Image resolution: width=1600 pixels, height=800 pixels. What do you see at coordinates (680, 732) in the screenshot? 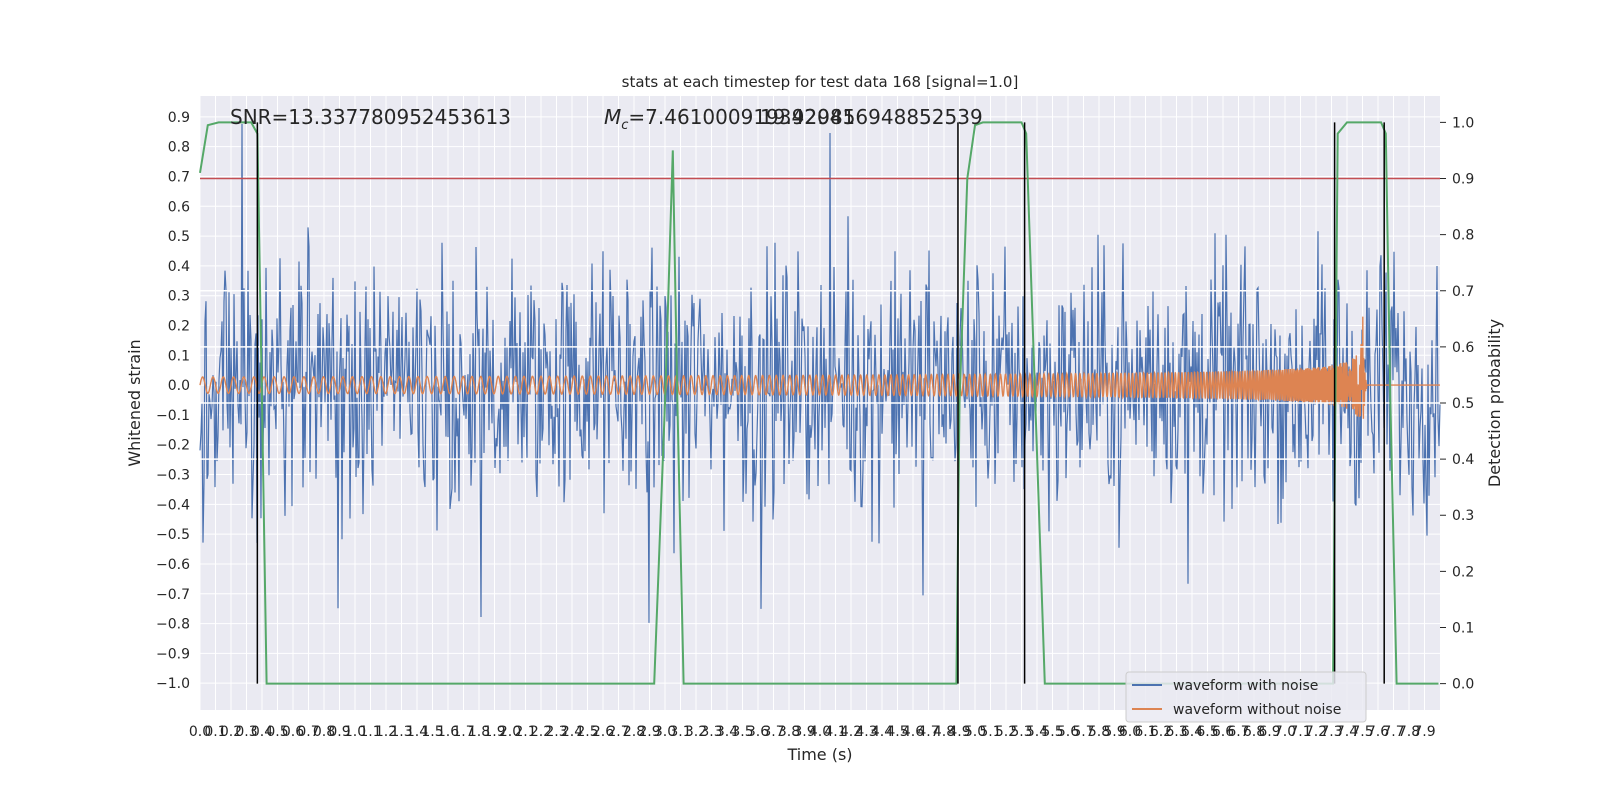
I see `x-tick-label: 3.1` at bounding box center [680, 732].